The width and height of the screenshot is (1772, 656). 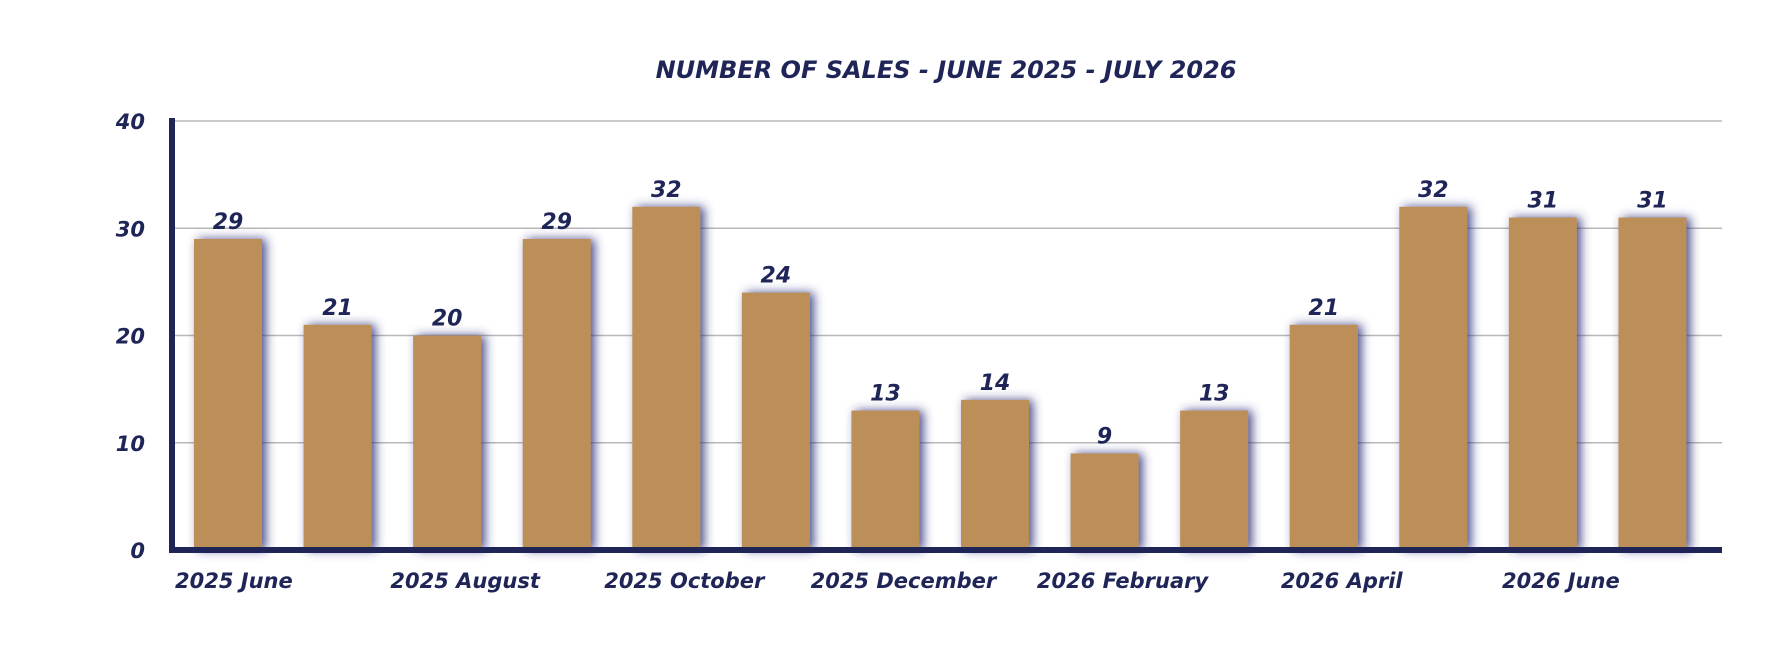 What do you see at coordinates (685, 581) in the screenshot?
I see `x-tick-label: 2025 October` at bounding box center [685, 581].